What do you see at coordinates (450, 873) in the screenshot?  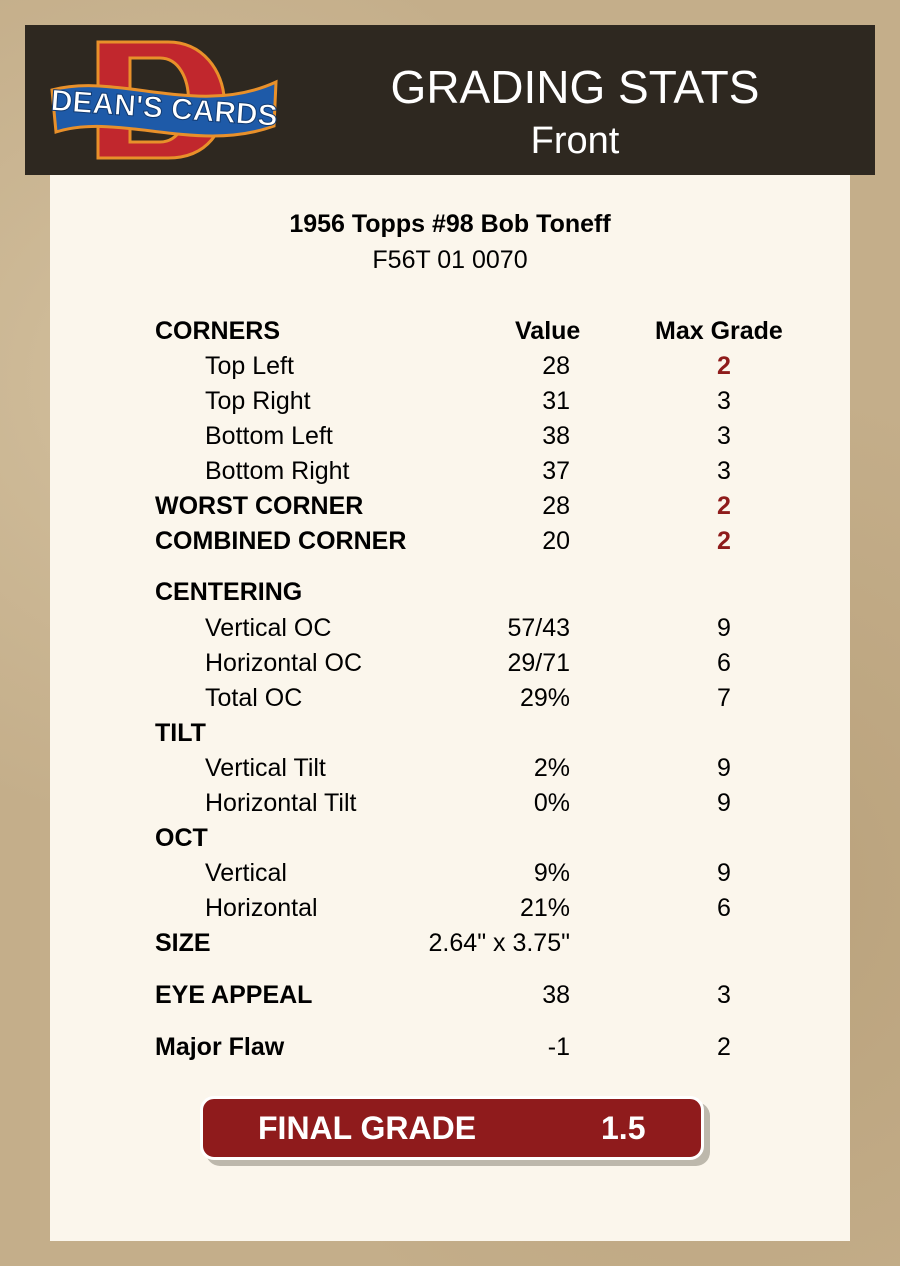 I see `stat-row: Vertical 9% 9` at bounding box center [450, 873].